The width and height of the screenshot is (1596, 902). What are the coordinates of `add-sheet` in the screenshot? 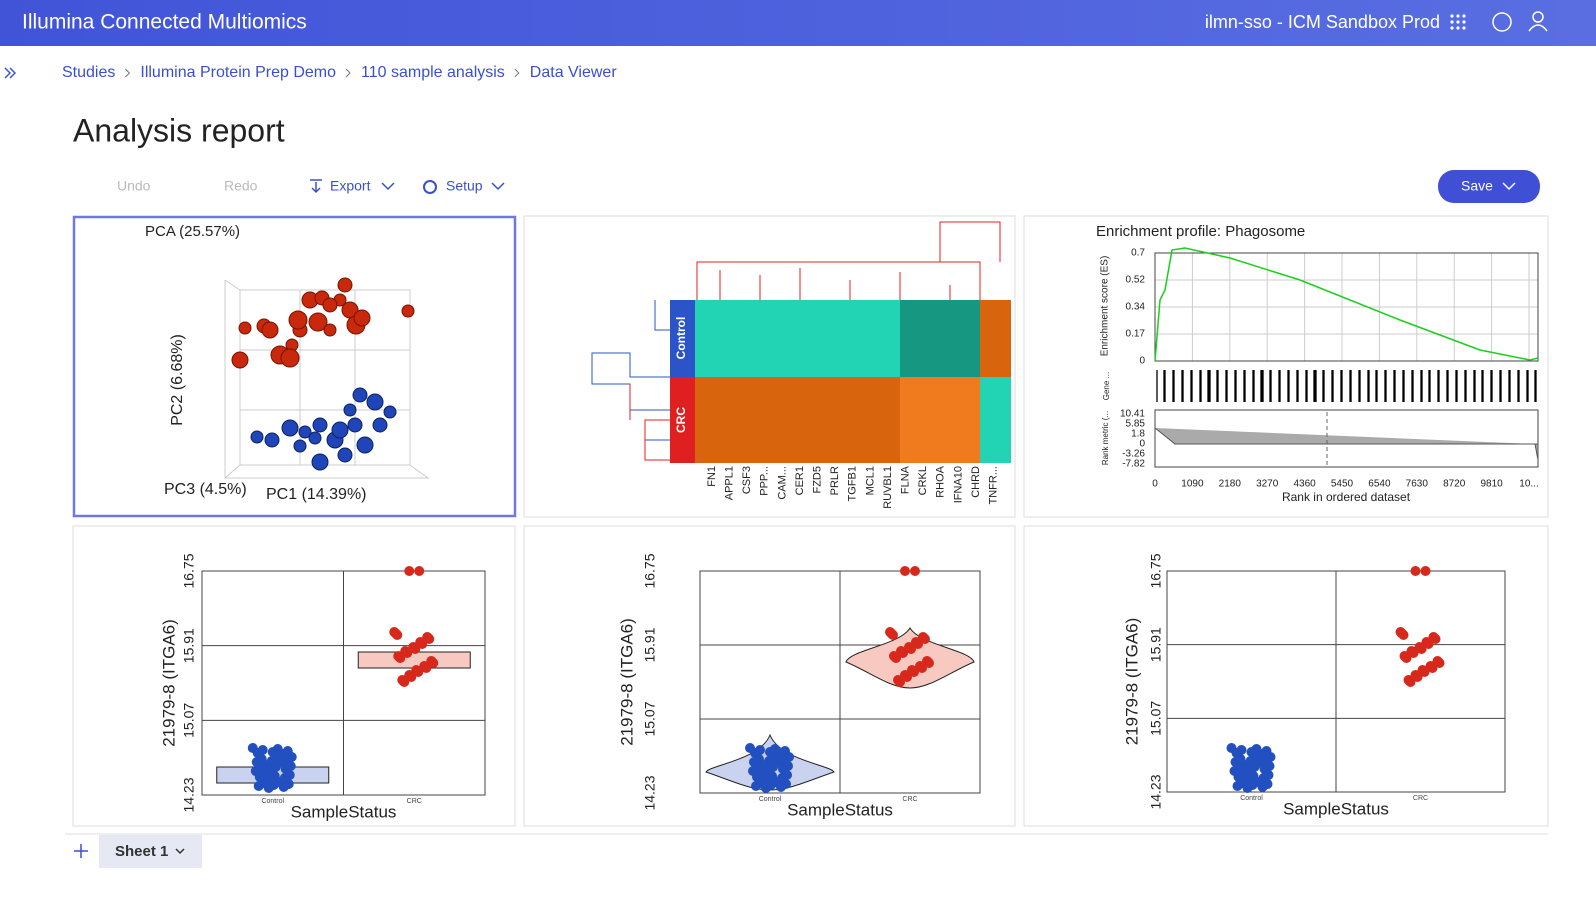 It's located at (81, 851).